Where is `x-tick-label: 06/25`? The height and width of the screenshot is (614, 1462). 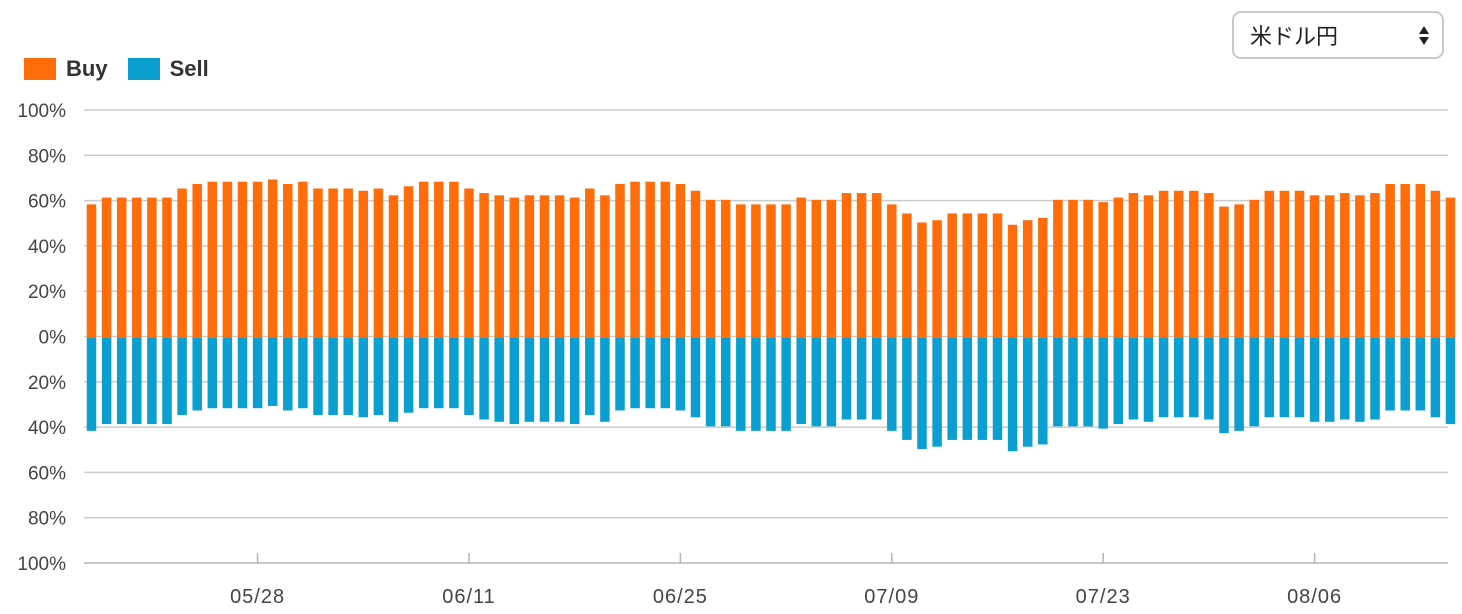
x-tick-label: 06/25 is located at coordinates (680, 597).